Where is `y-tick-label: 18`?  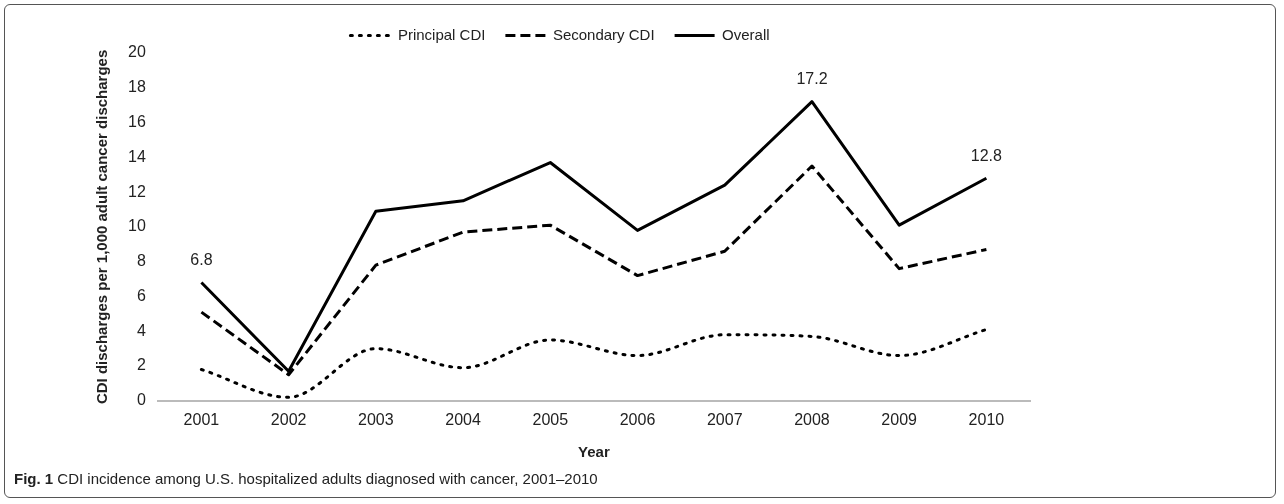 y-tick-label: 18 is located at coordinates (137, 87).